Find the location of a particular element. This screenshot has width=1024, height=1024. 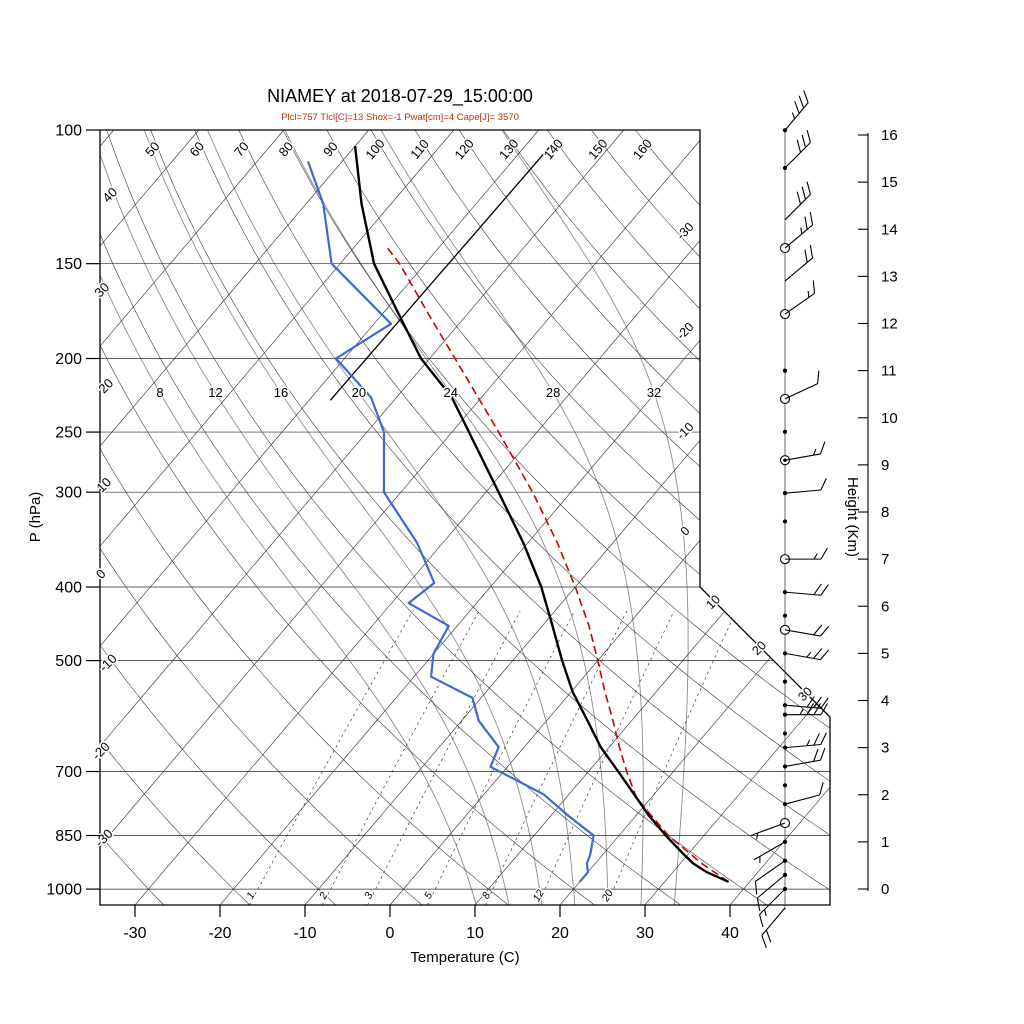

svg-text: 24 is located at coordinates (450, 392).